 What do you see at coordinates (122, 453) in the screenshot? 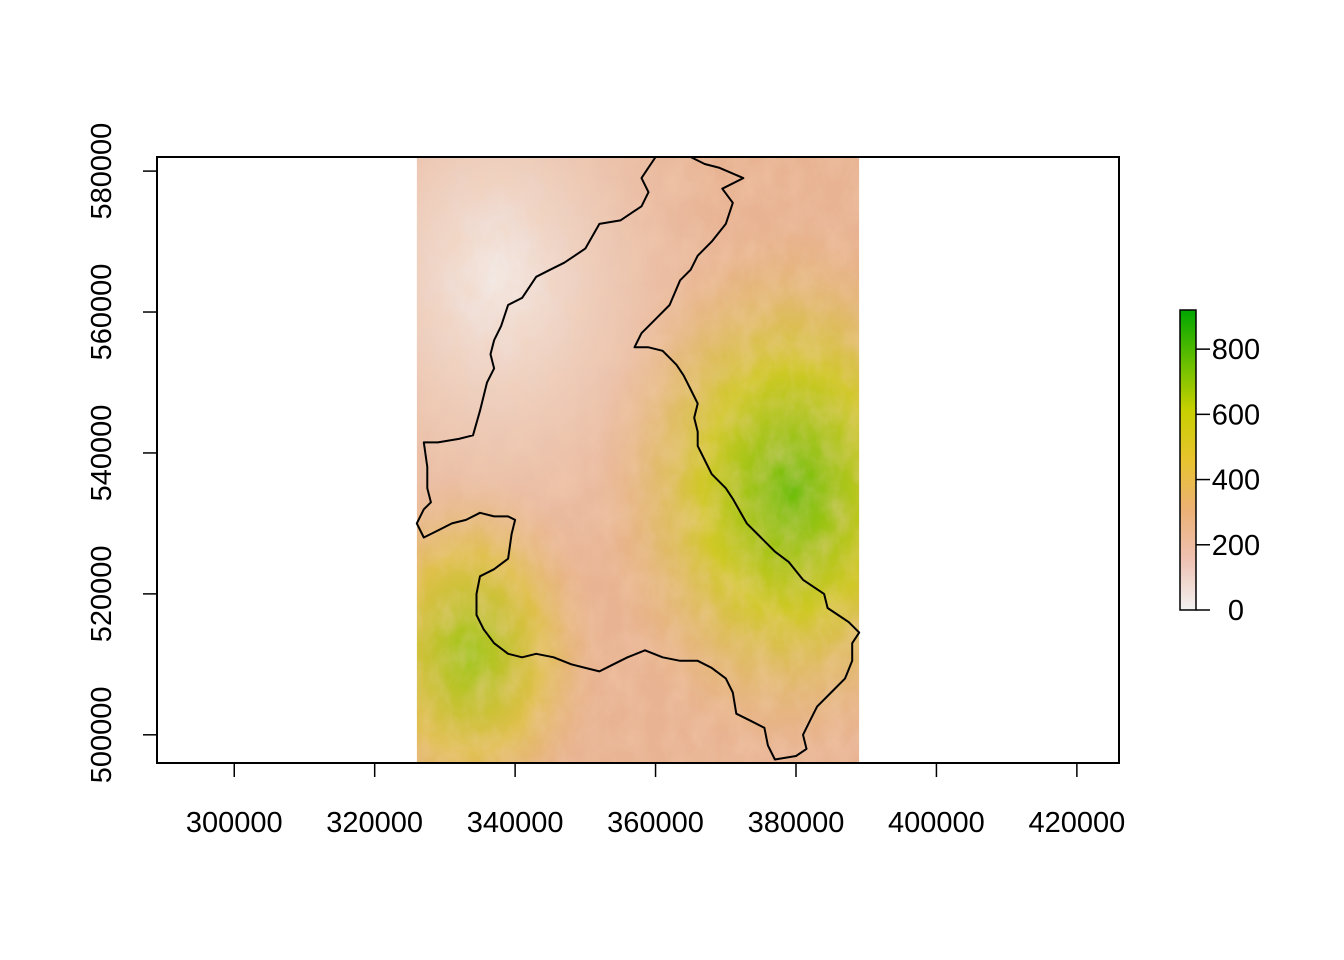
I see `y-axis: 500000 520000 540000 560000 580000` at bounding box center [122, 453].